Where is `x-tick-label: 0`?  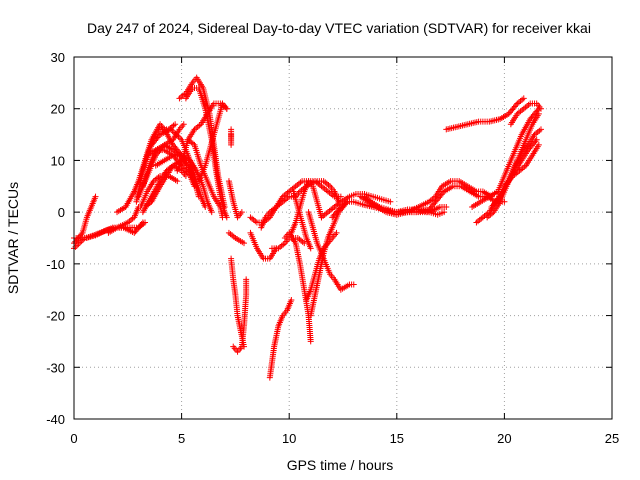
x-tick-label: 0 is located at coordinates (73, 438).